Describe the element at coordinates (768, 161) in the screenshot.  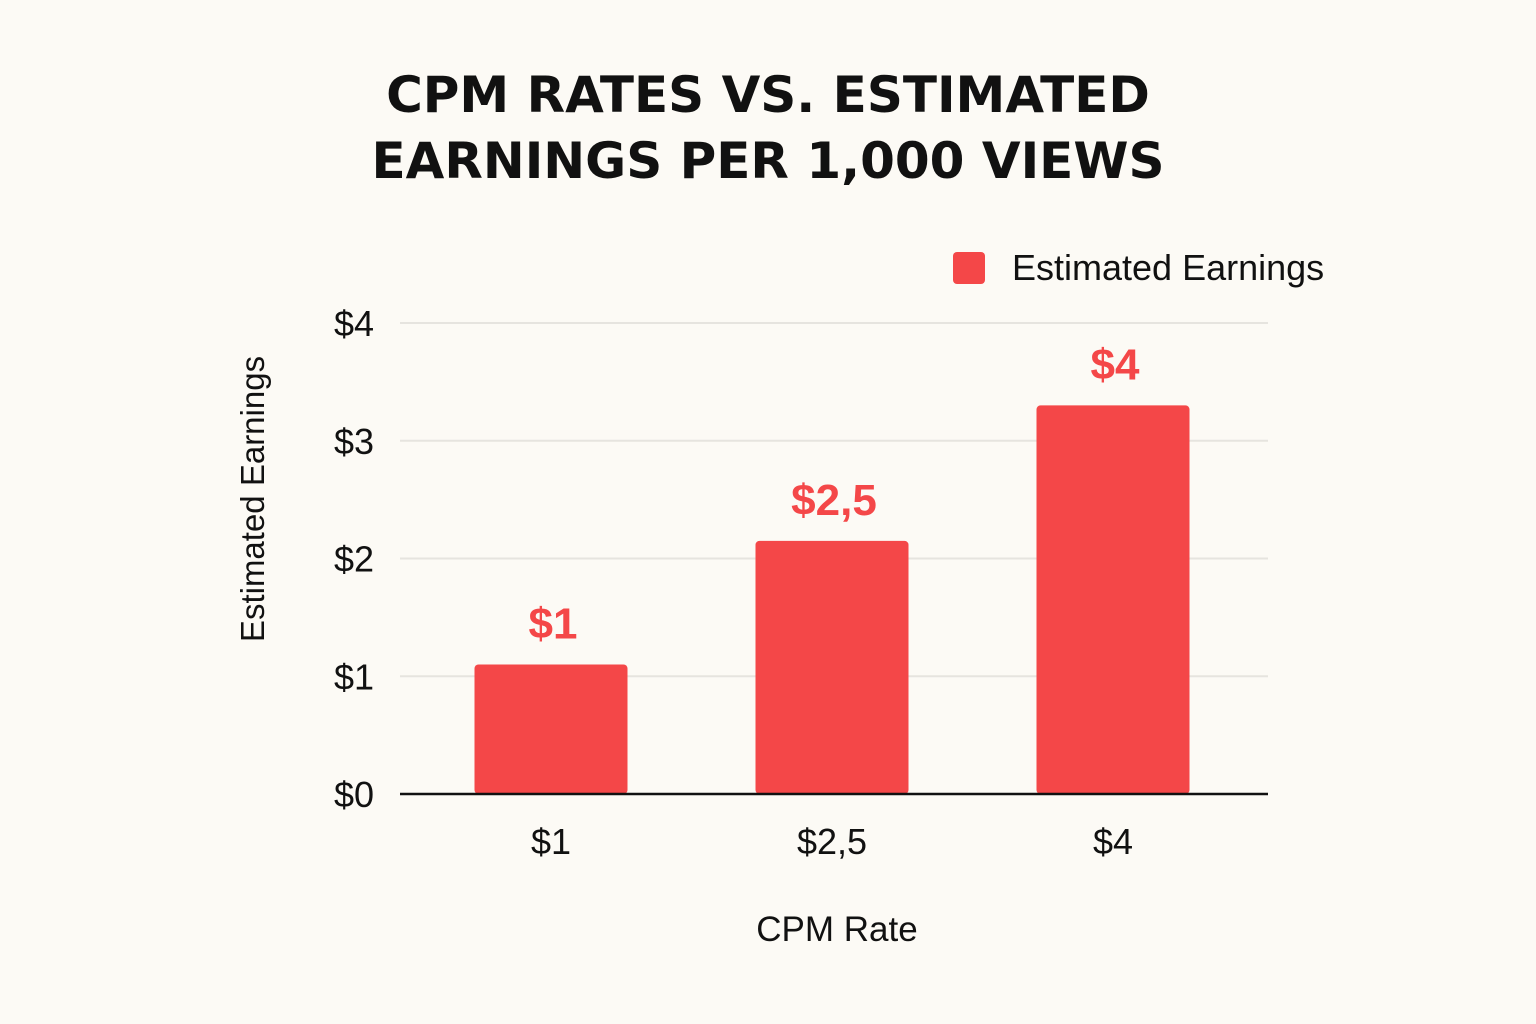
I see `chart-title-line-2: EARNINGS PER 1,000 VIEWS` at that location.